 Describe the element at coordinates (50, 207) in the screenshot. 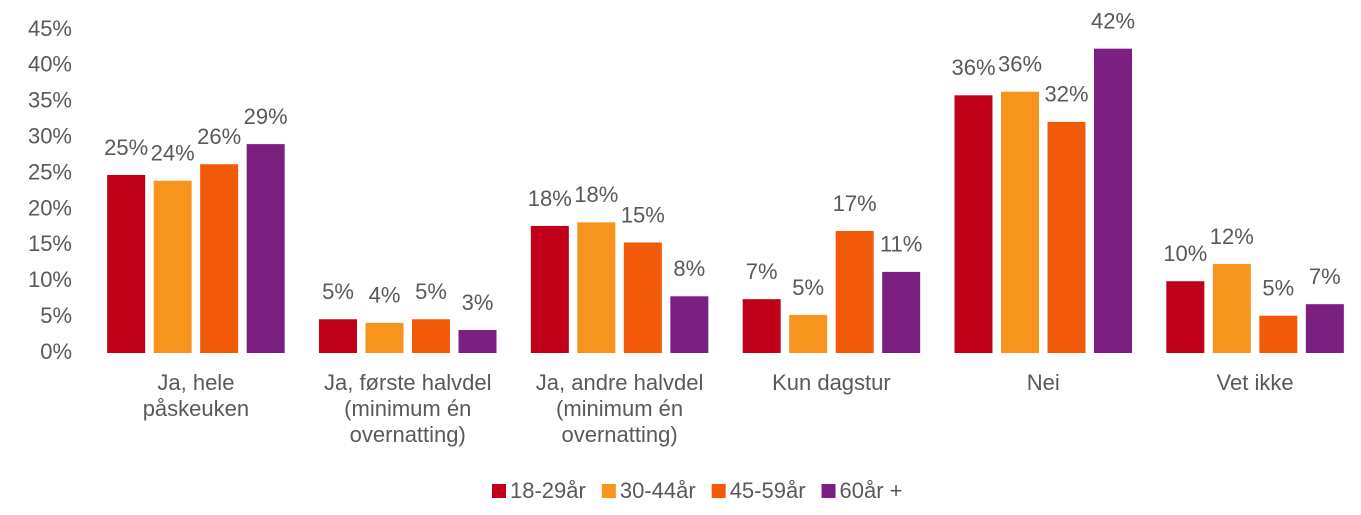

I see `y-tick-label: 20%` at that location.